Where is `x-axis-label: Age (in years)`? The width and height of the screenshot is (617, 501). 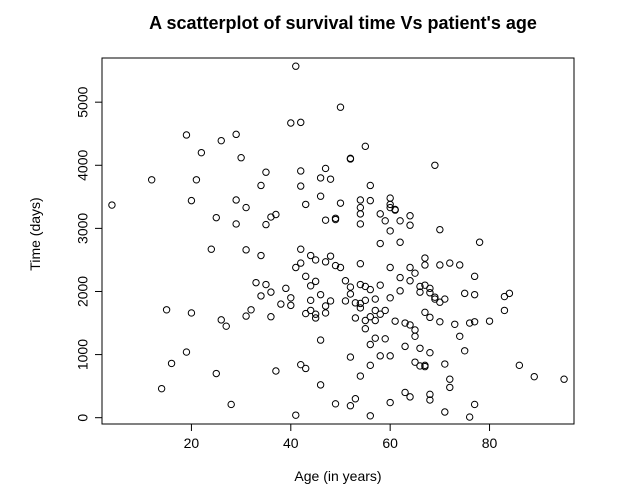
x-axis-label: Age (in years) is located at coordinates (337, 476).